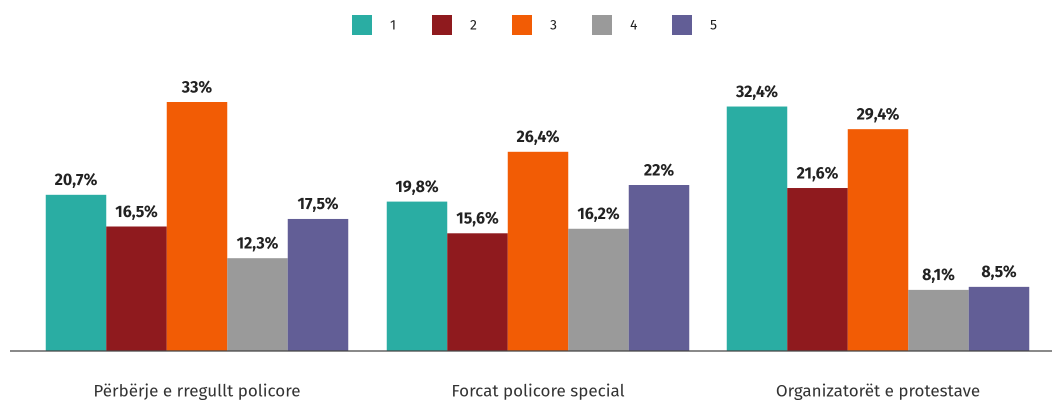  Describe the element at coordinates (818, 173) in the screenshot. I see `value-label: 21,6%` at that location.